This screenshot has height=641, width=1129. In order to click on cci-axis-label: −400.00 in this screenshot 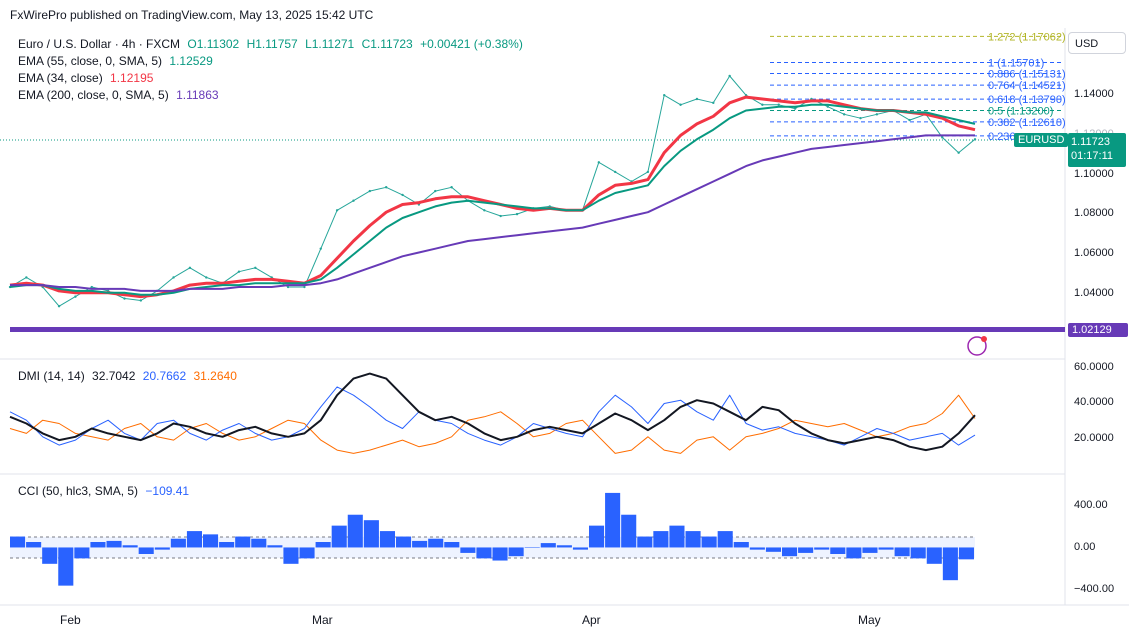, I will do `click(1094, 589)`.